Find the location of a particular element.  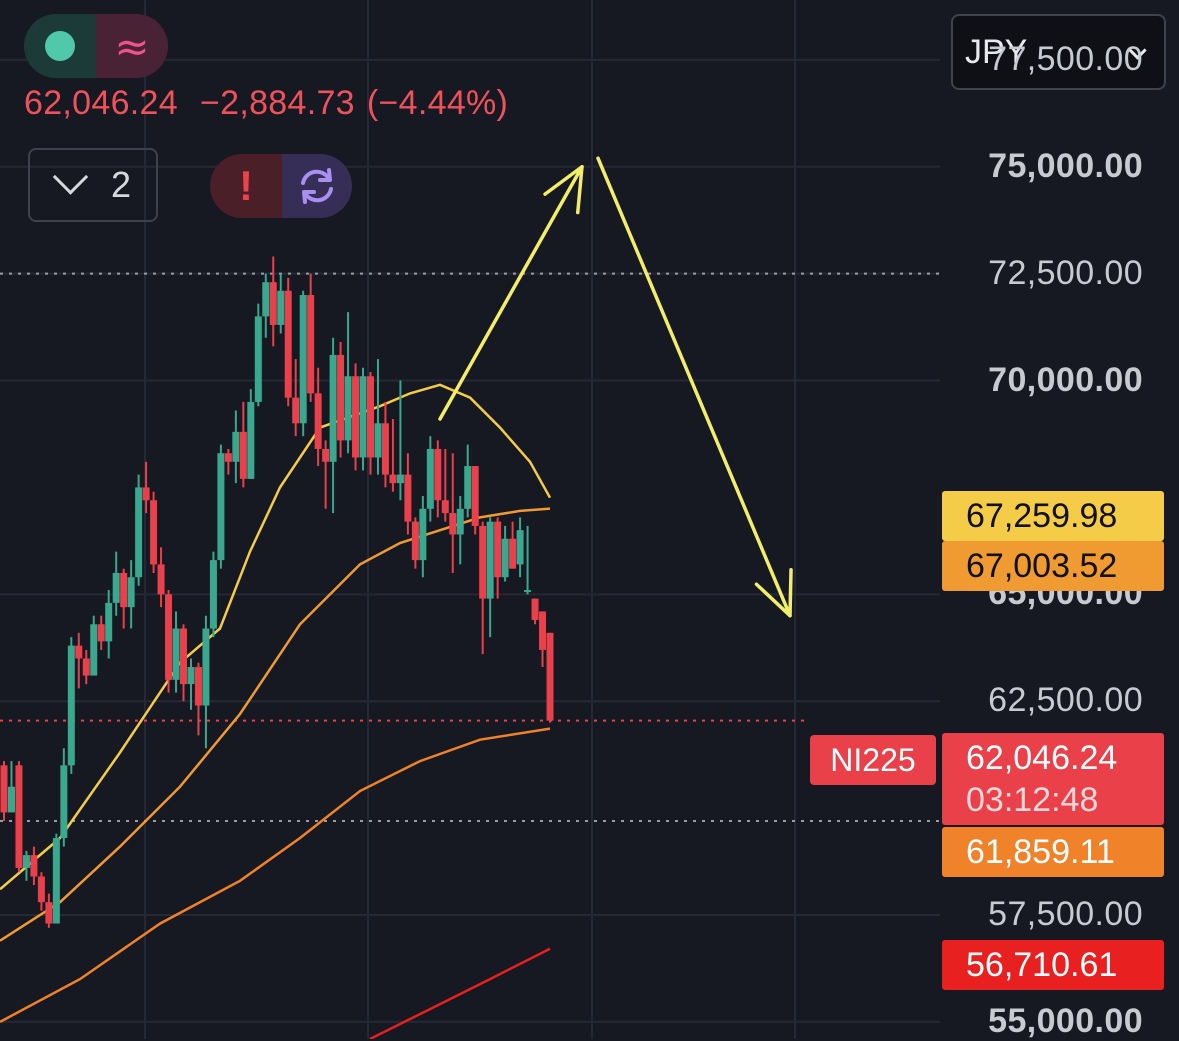

alert-button: ! is located at coordinates (246, 186).